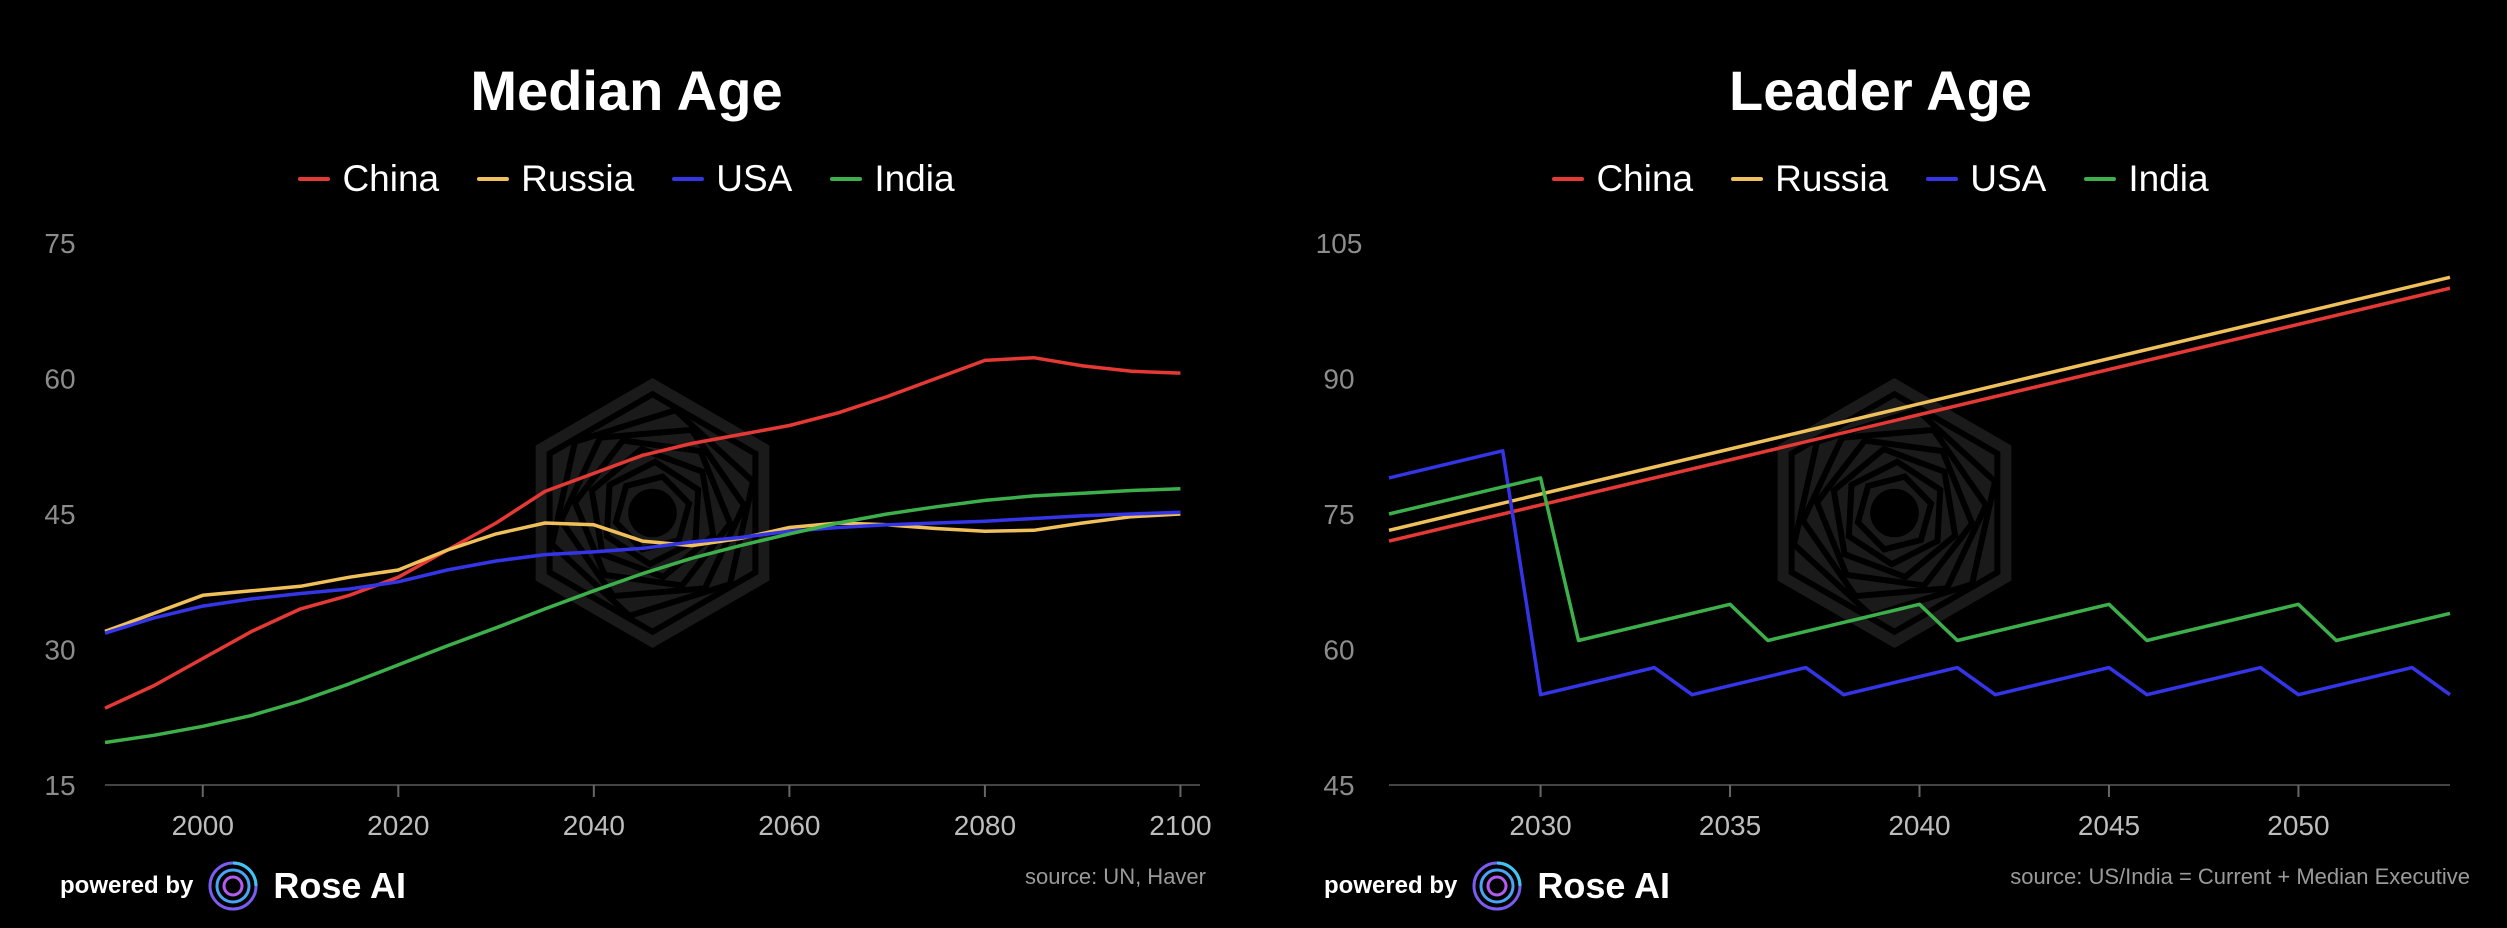 This screenshot has height=928, width=2507. Describe the element at coordinates (59, 650) in the screenshot. I see `y-tick-label: 30` at that location.